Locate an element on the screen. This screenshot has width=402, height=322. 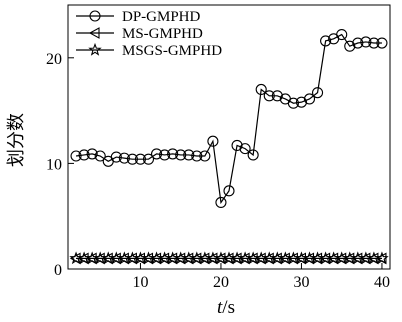
x-tick-label: 40 is located at coordinates (382, 282).